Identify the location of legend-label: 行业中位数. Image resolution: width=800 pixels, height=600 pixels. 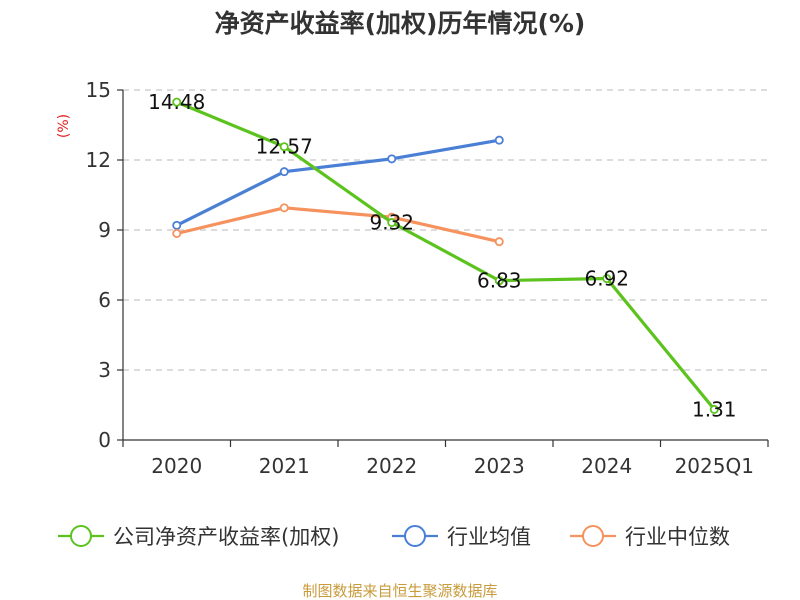
(677, 537).